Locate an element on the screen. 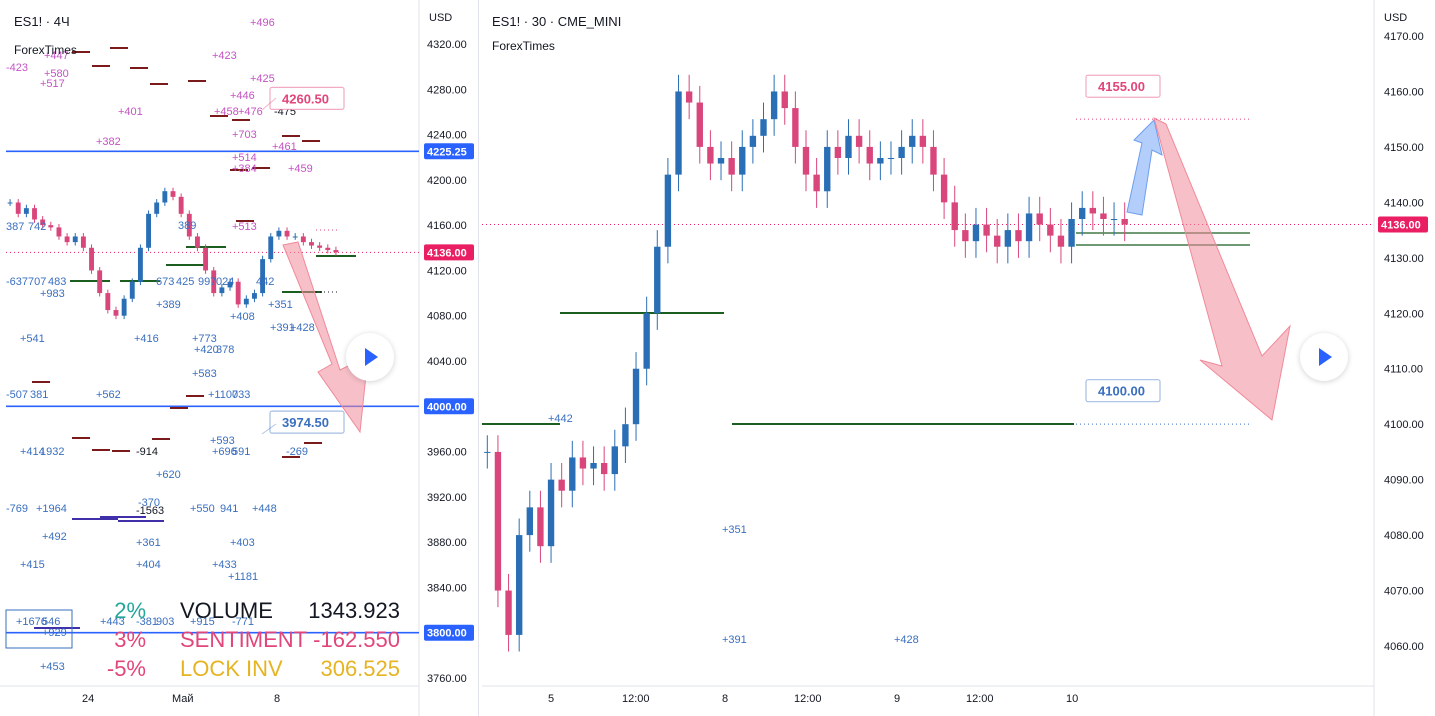  trade-annotation: +915 is located at coordinates (202, 622).